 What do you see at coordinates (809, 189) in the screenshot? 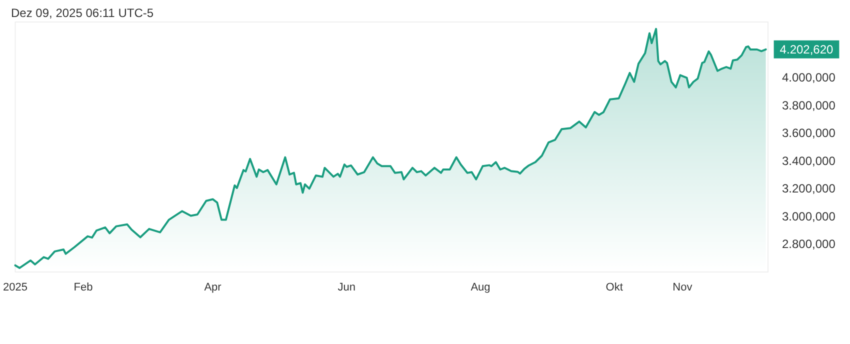
I see `y-tick-label: 3.200,000` at bounding box center [809, 189].